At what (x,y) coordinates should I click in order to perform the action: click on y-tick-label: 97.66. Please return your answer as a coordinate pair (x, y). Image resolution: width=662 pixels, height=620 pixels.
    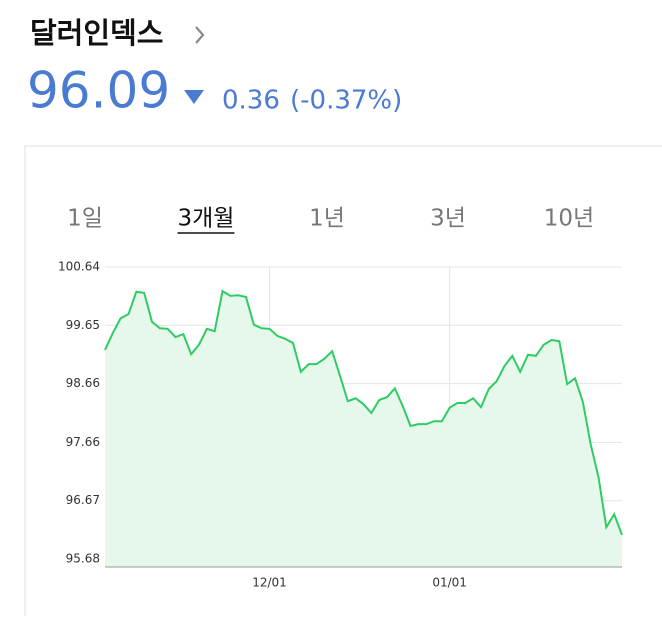
    Looking at the image, I should click on (83, 442).